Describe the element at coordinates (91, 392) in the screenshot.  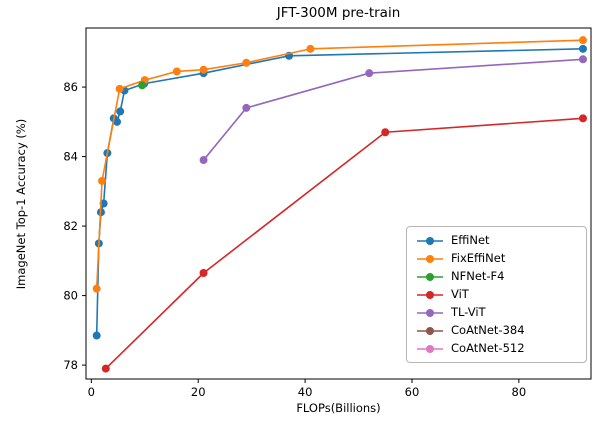
I see `x-tick-label: 0` at that location.